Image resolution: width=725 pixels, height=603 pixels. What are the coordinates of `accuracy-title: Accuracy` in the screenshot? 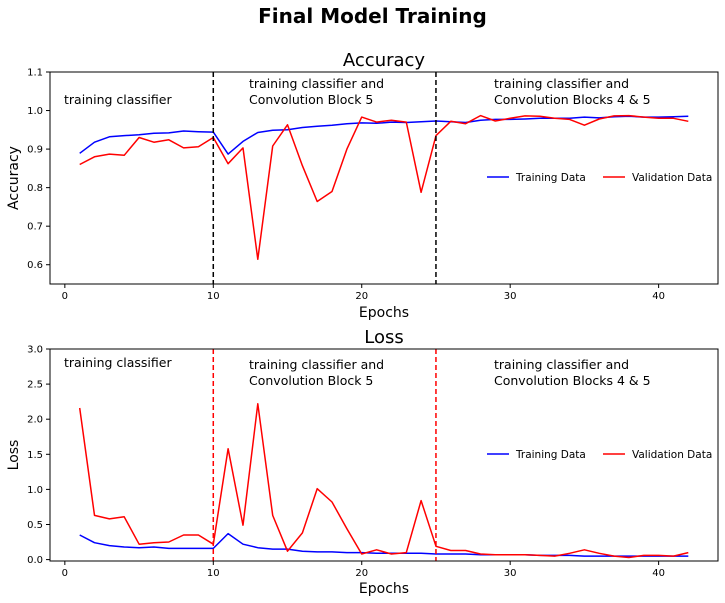 It's located at (384, 60).